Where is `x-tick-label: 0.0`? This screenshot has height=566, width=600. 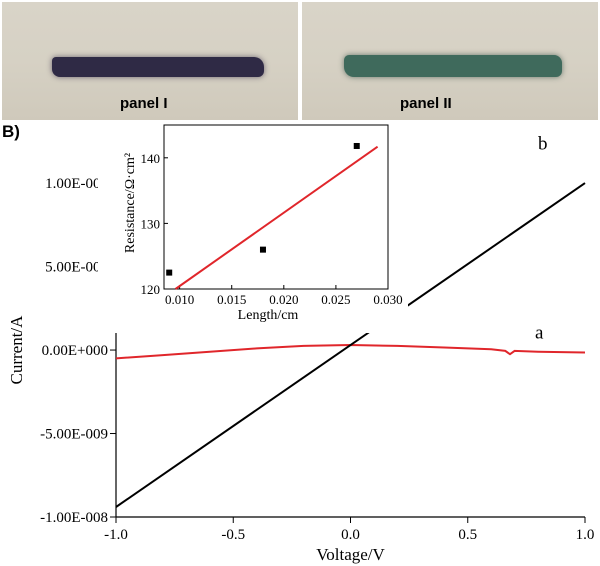 x-tick-label: 0.0 is located at coordinates (350, 535).